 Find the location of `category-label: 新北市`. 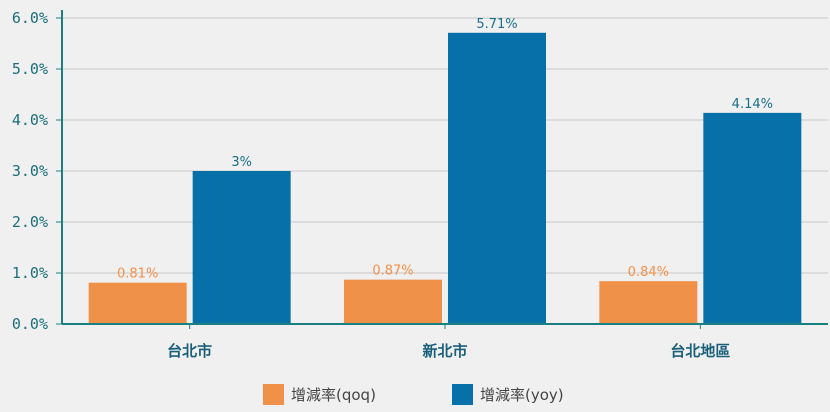

category-label: 新北市 is located at coordinates (444, 351).